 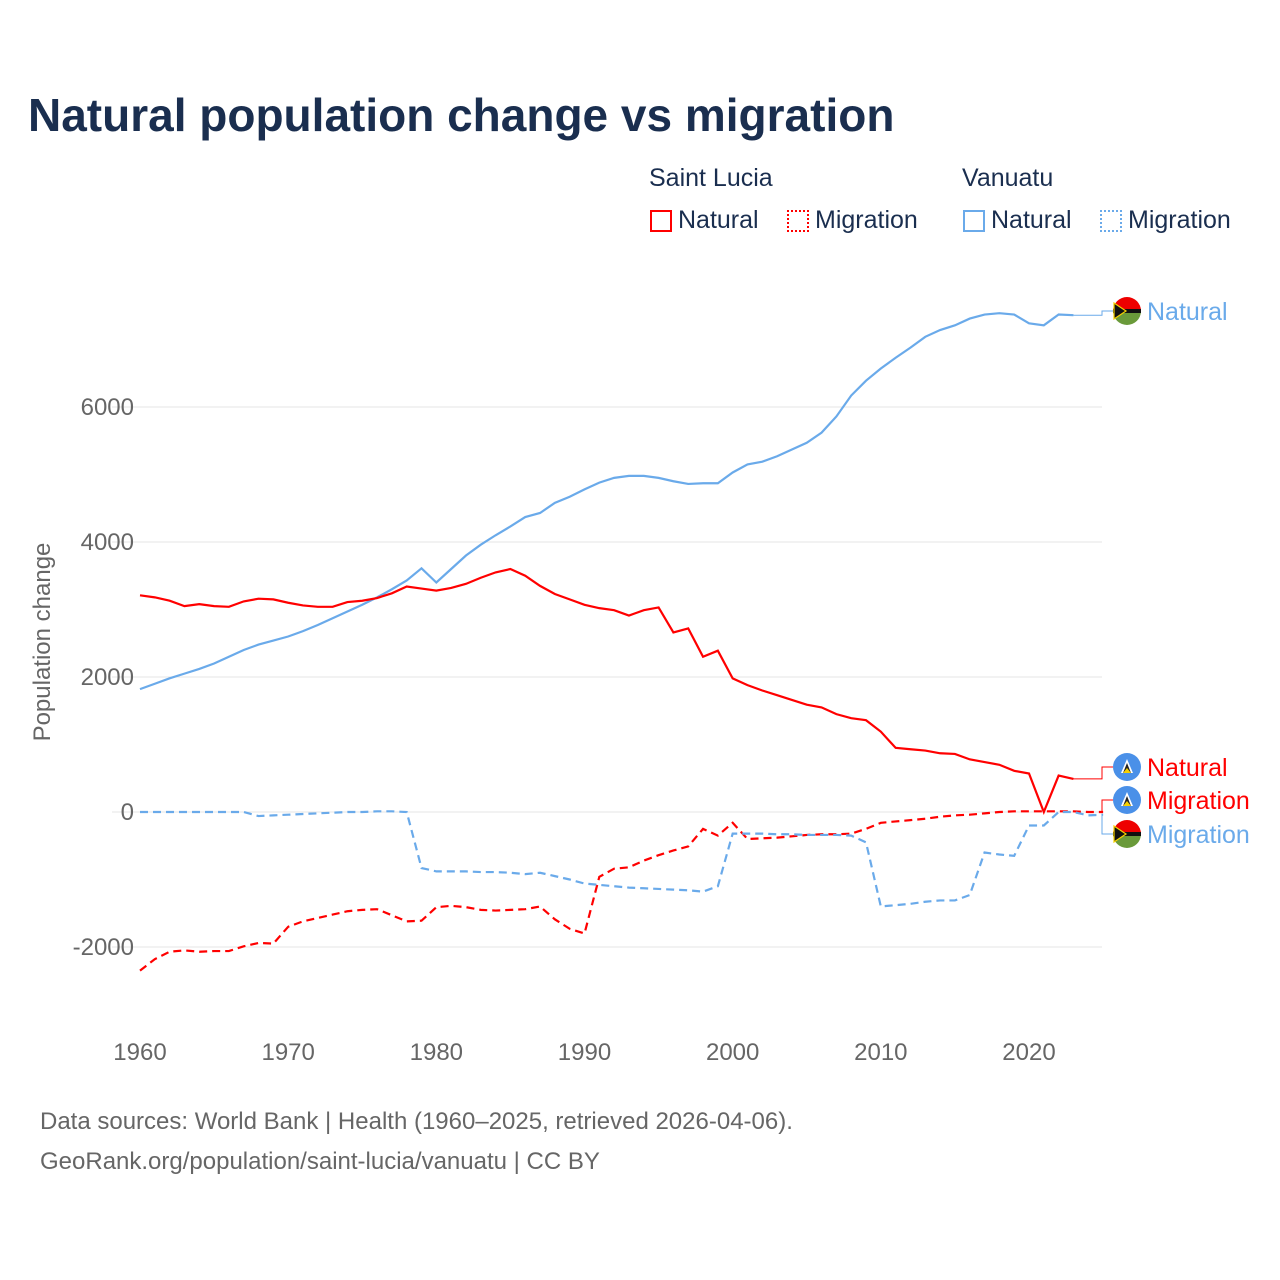 I want to click on y-tick-label: 2000, so click(x=107, y=677).